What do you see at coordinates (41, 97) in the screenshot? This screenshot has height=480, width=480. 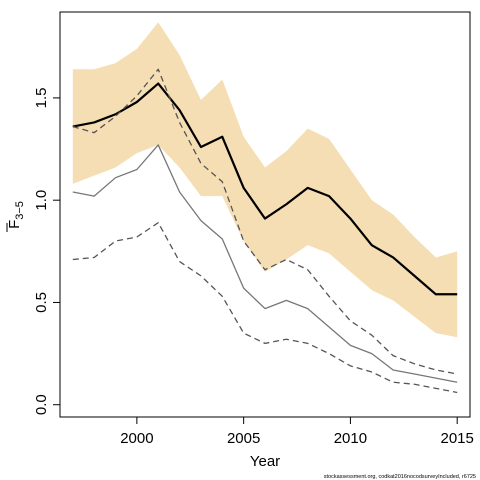 I see `y-tick-label: 1.5` at bounding box center [41, 97].